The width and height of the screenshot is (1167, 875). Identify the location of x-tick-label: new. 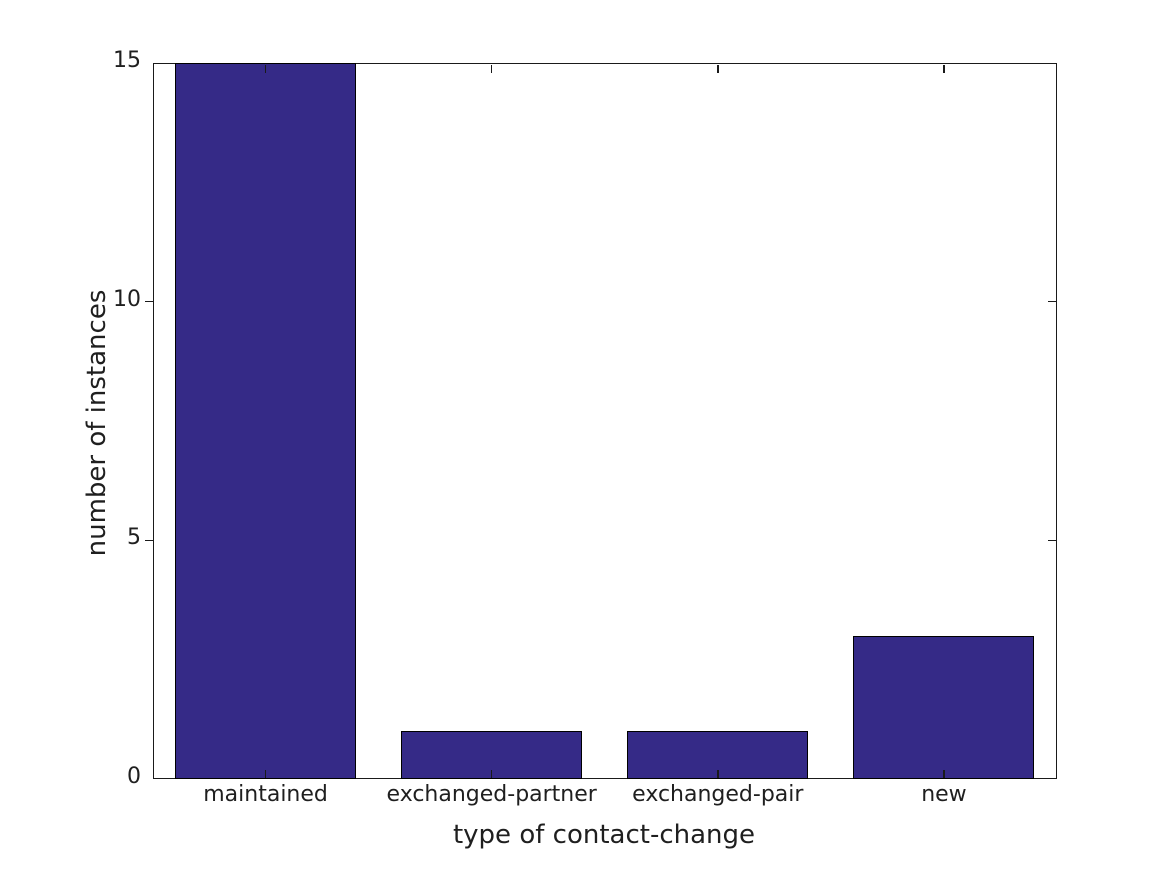
(944, 794).